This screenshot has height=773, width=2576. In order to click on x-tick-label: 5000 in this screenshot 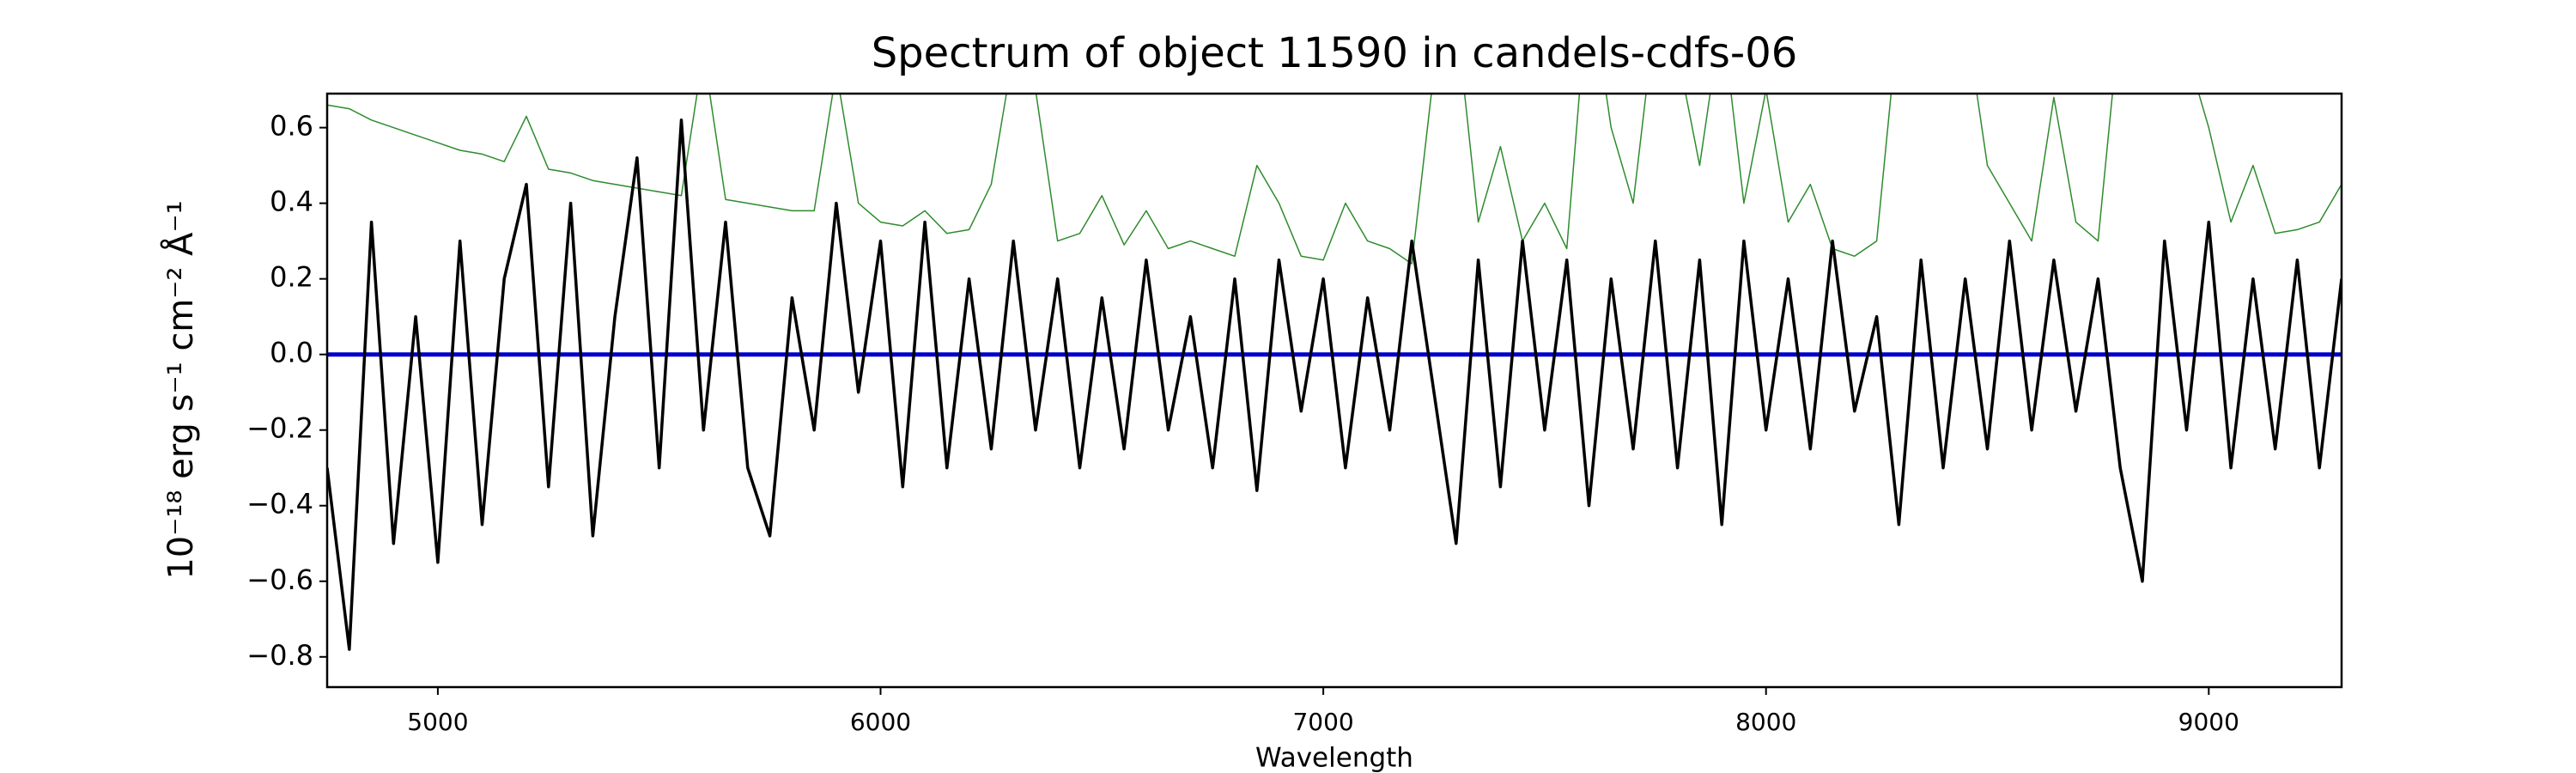, I will do `click(438, 722)`.